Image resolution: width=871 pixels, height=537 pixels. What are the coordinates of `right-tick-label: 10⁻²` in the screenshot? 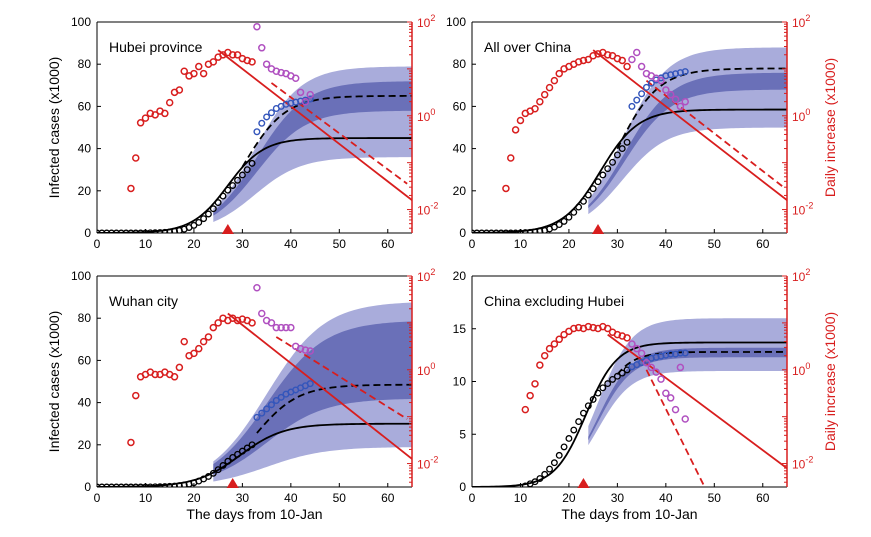 It's located at (427, 463).